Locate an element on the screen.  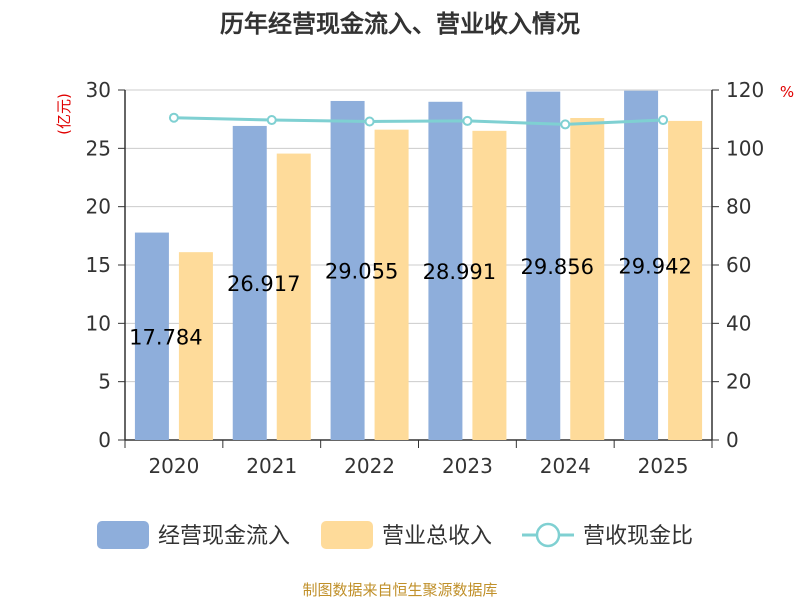
x-axis-tick-label: 2022 is located at coordinates (369, 466).